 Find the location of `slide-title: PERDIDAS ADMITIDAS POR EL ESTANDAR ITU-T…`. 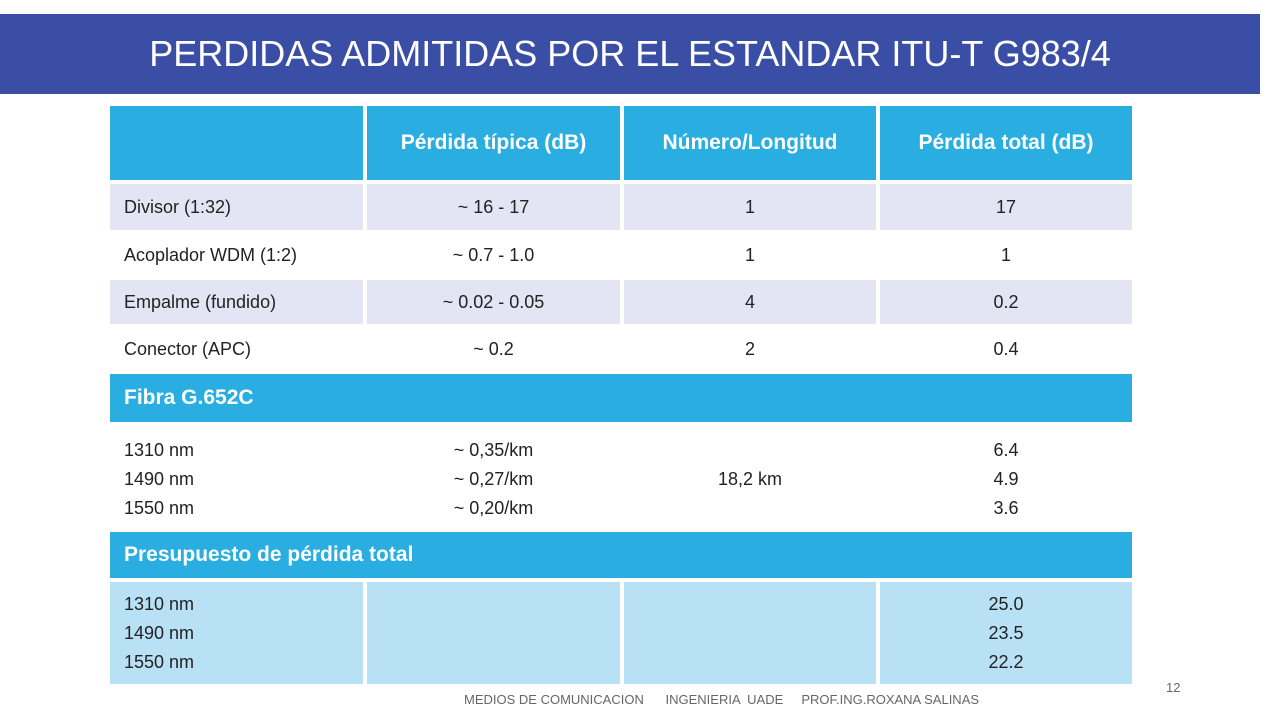

slide-title: PERDIDAS ADMITIDAS POR EL ESTANDAR ITU-T… is located at coordinates (630, 54).